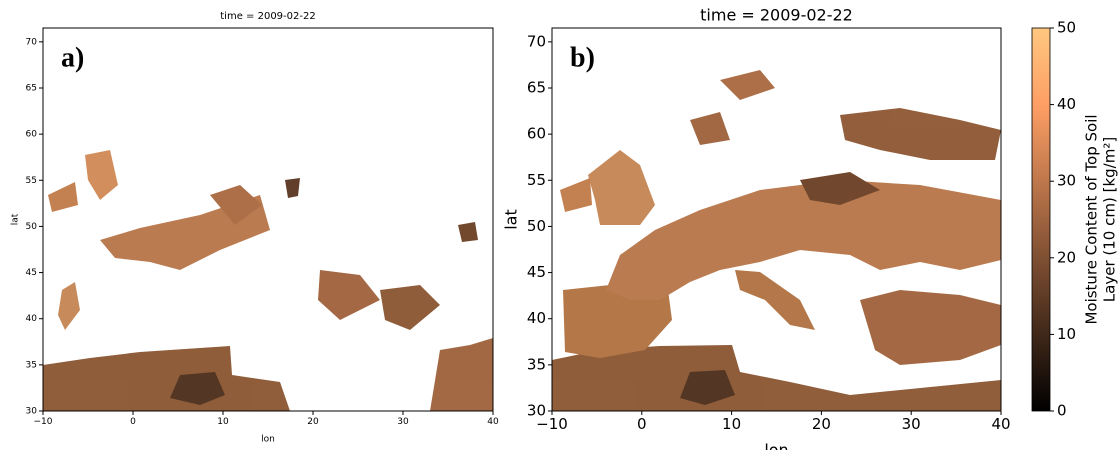 The width and height of the screenshot is (1118, 450). What do you see at coordinates (1066, 181) in the screenshot?
I see `colorbar-tick-label: 30` at bounding box center [1066, 181].